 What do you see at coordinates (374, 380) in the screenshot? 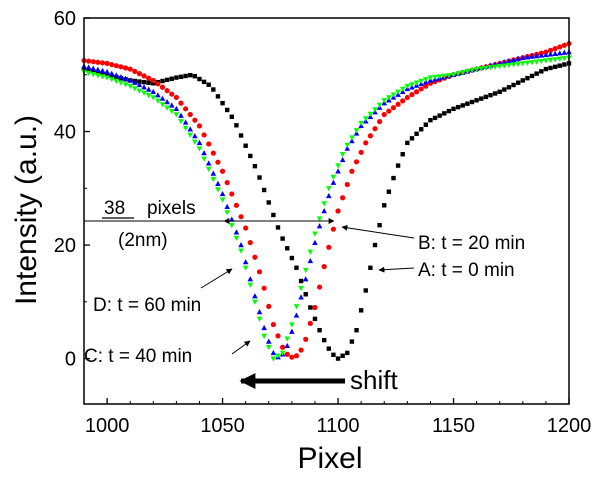
I see `shift-label: shift` at bounding box center [374, 380].